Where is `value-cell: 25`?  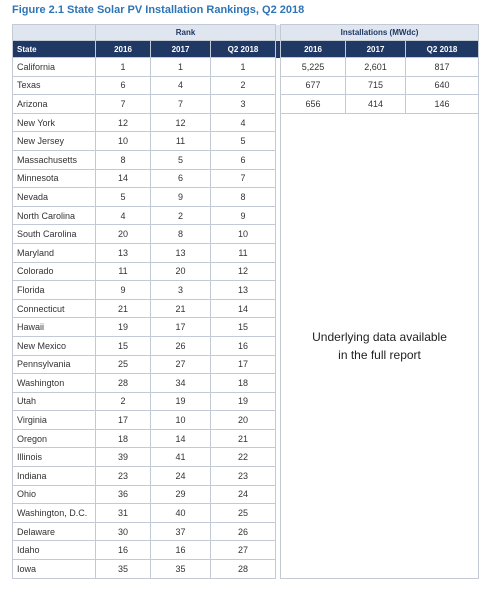
value-cell: 25 is located at coordinates (123, 364).